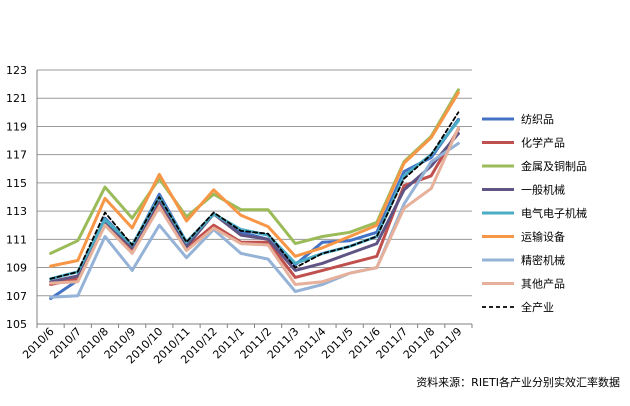 This screenshot has height=406, width=630. Describe the element at coordinates (537, 307) in the screenshot. I see `legend-label-9: 全产业` at that location.